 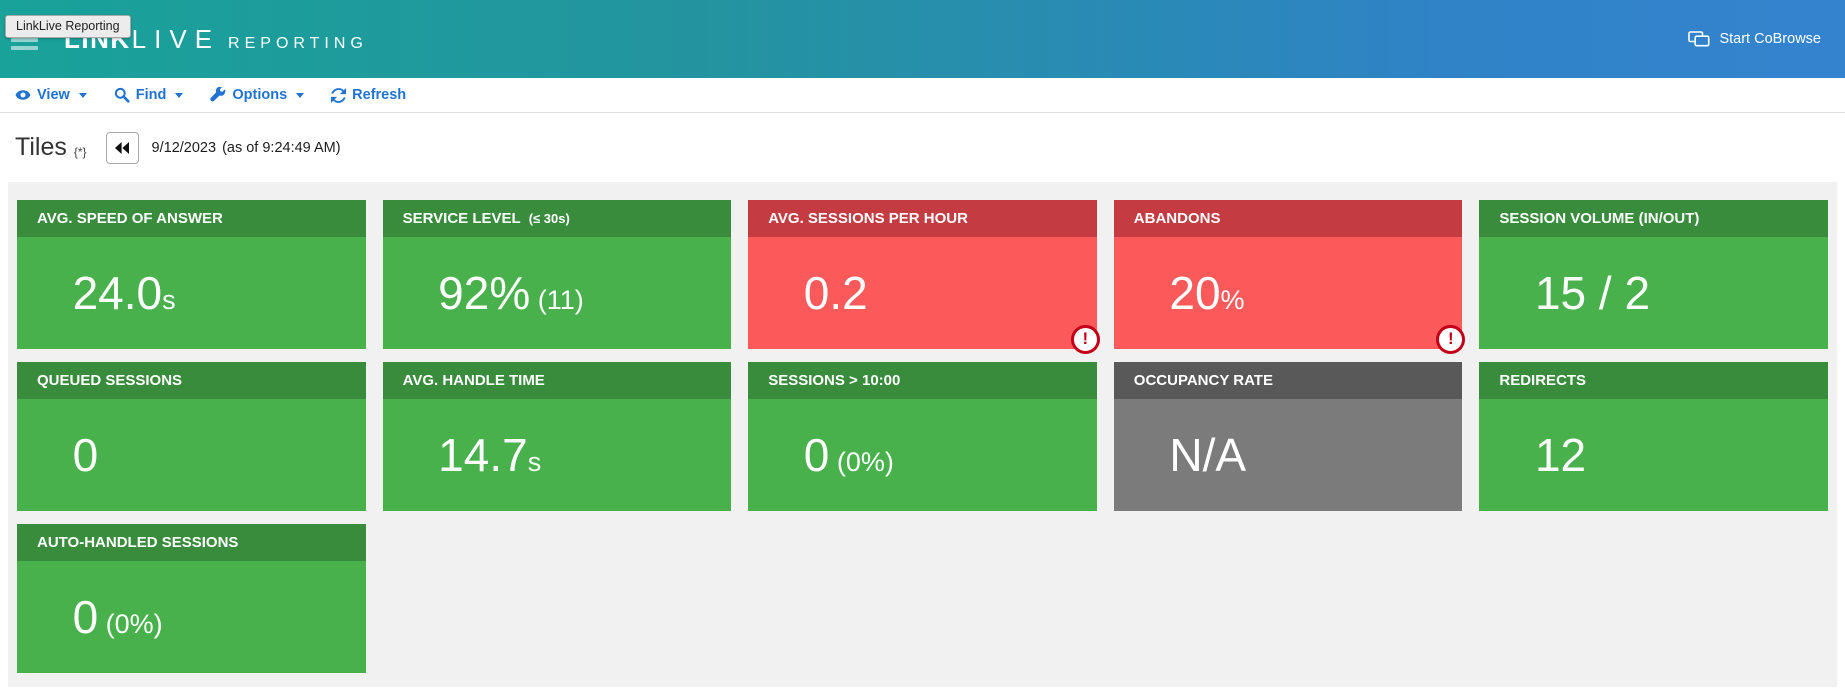 What do you see at coordinates (834, 380) in the screenshot?
I see `tile-label: SESSIONS > 10:00` at bounding box center [834, 380].